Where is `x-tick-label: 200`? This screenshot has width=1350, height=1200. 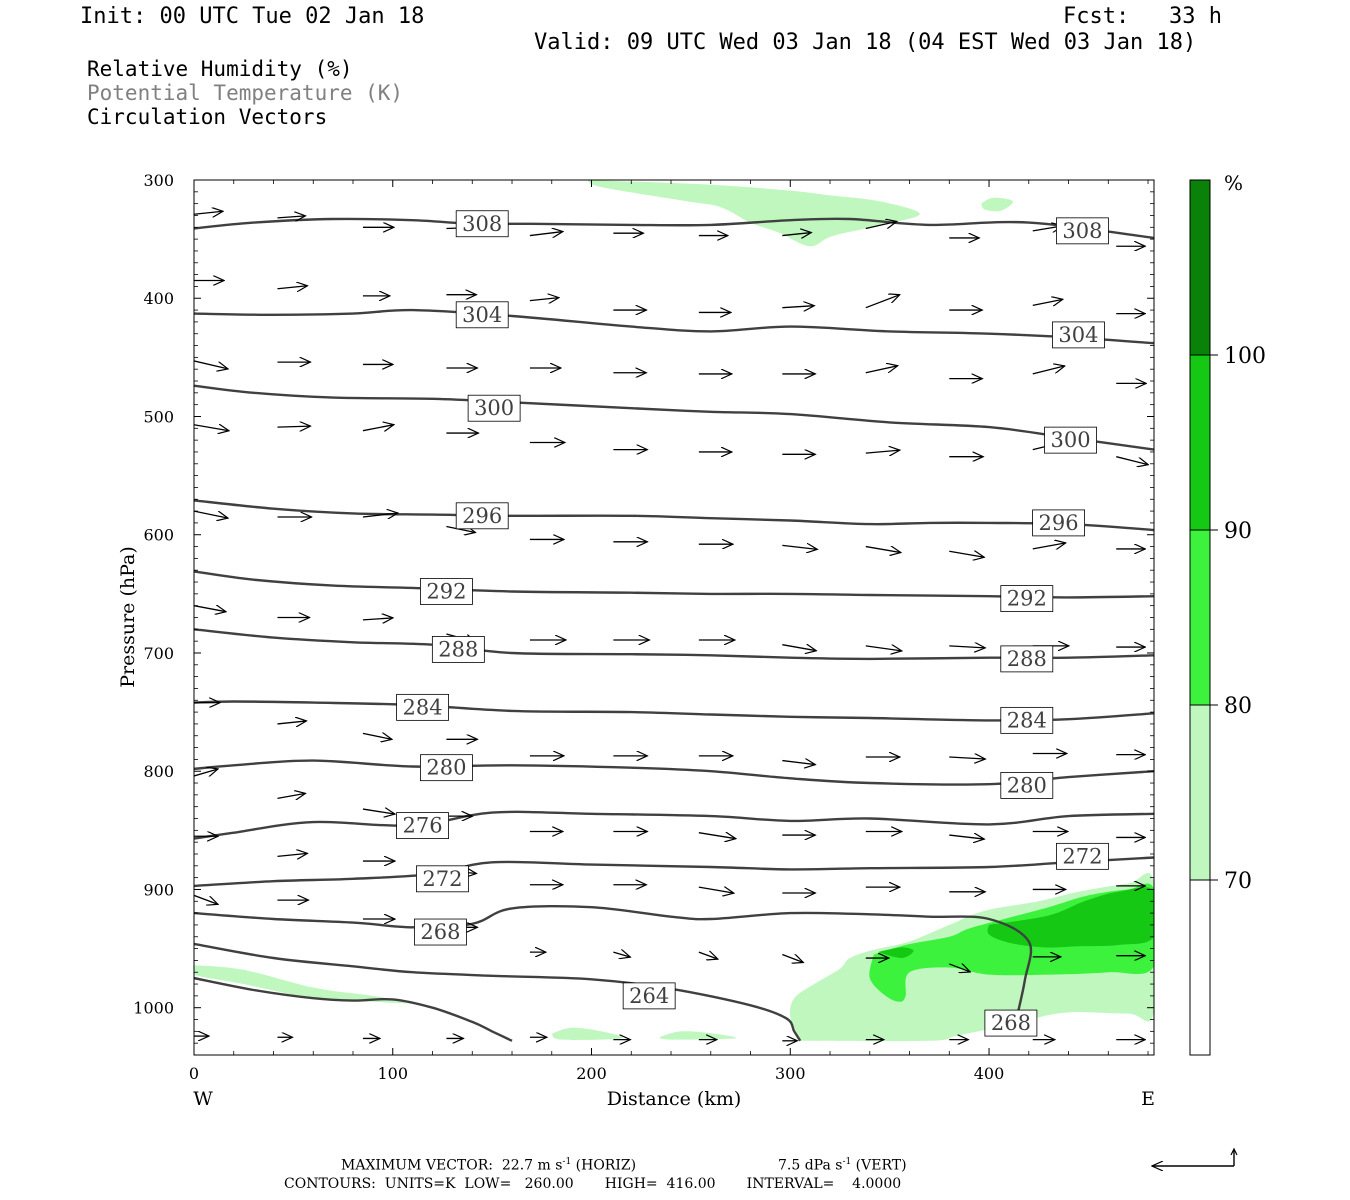
x-tick-label: 200 is located at coordinates (591, 1073).